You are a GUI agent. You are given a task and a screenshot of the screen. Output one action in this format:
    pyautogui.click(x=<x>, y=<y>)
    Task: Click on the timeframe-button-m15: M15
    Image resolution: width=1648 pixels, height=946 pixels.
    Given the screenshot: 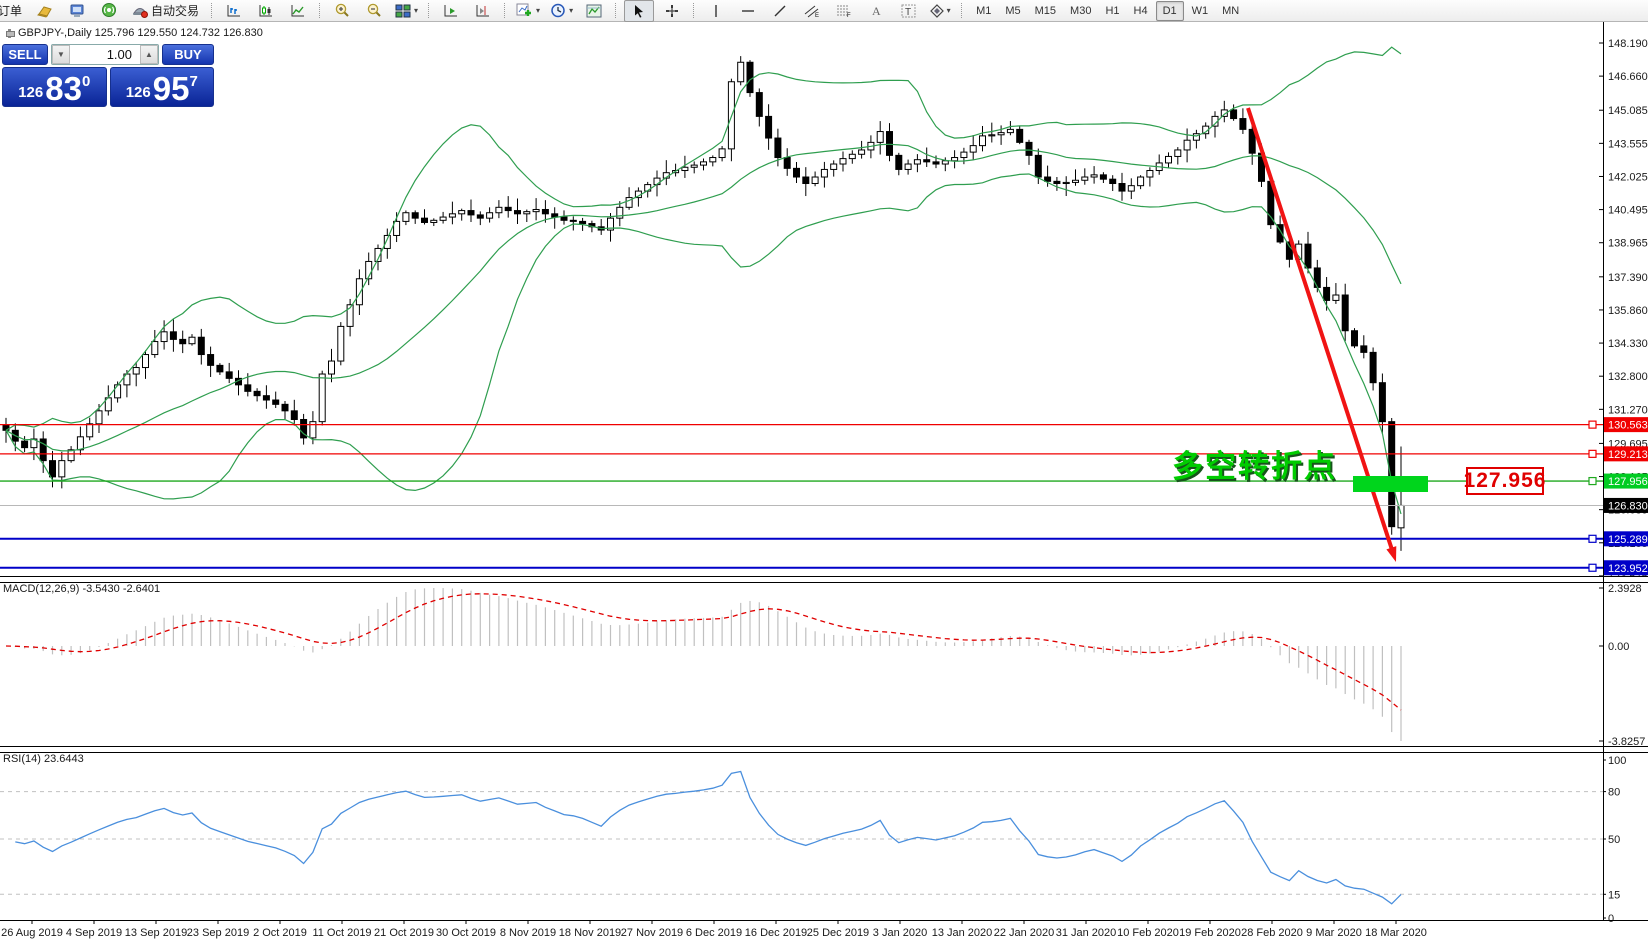 What is the action you would take?
    pyautogui.click(x=1045, y=10)
    